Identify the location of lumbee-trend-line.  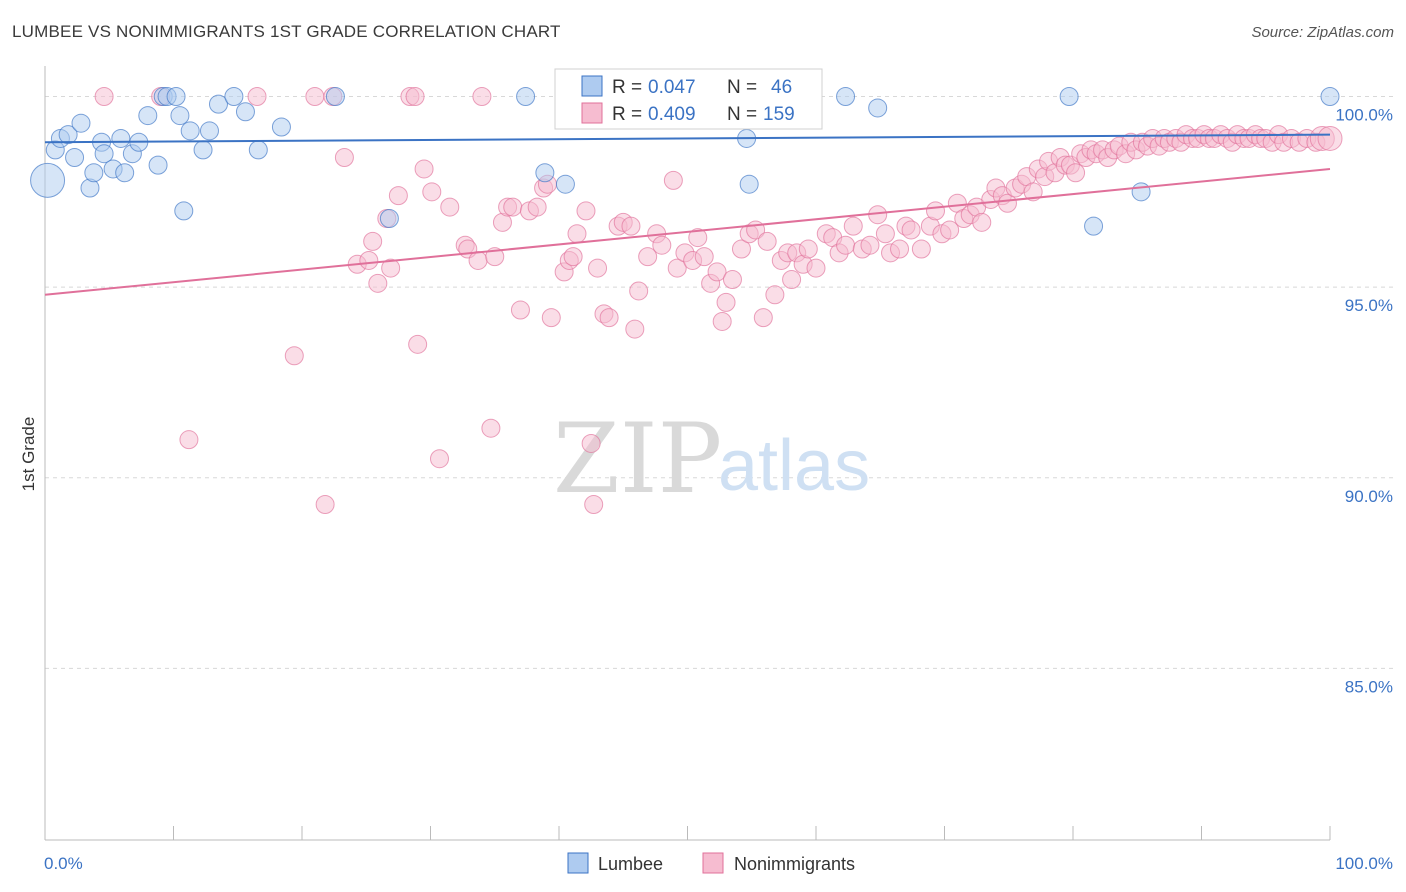
(687, 138).